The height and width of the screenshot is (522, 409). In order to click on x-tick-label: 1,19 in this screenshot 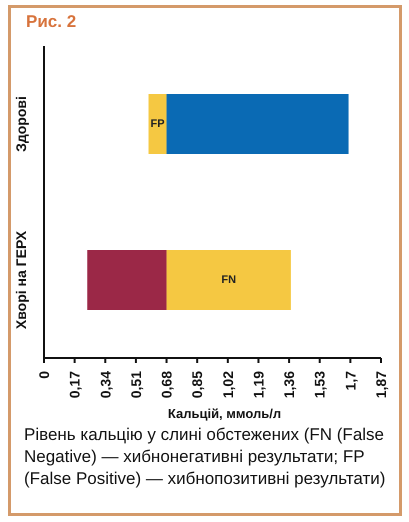, I will do `click(258, 384)`.